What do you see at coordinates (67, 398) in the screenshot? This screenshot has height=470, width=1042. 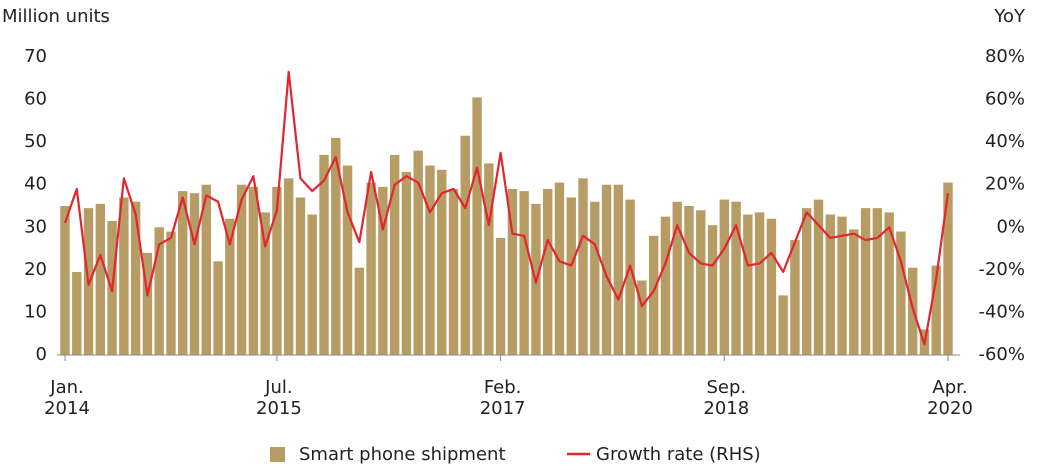 I see `x-tick-label: Jan. 2014` at bounding box center [67, 398].